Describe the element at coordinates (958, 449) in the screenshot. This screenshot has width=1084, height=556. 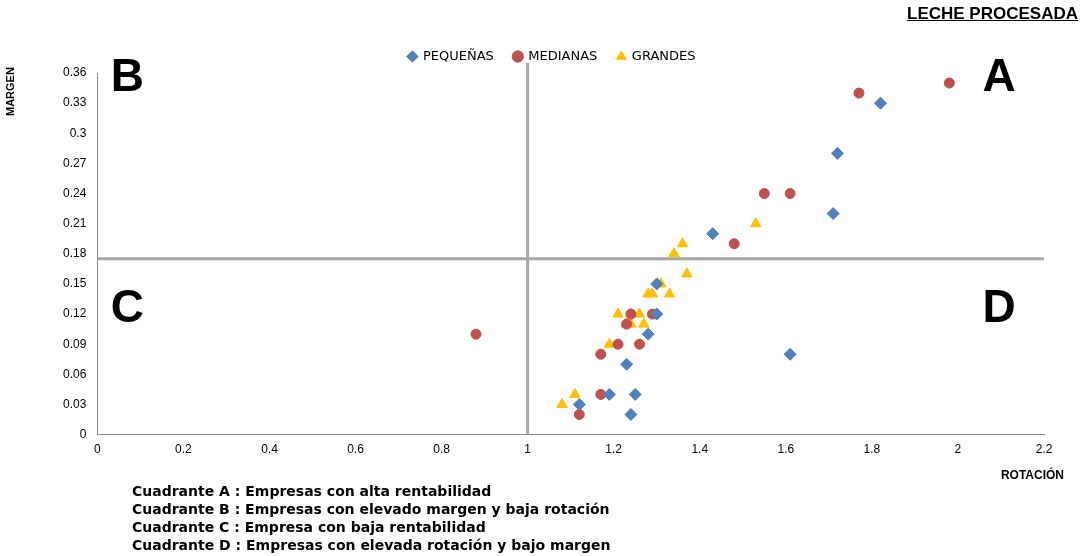
I see `x-tick-label: 2` at that location.